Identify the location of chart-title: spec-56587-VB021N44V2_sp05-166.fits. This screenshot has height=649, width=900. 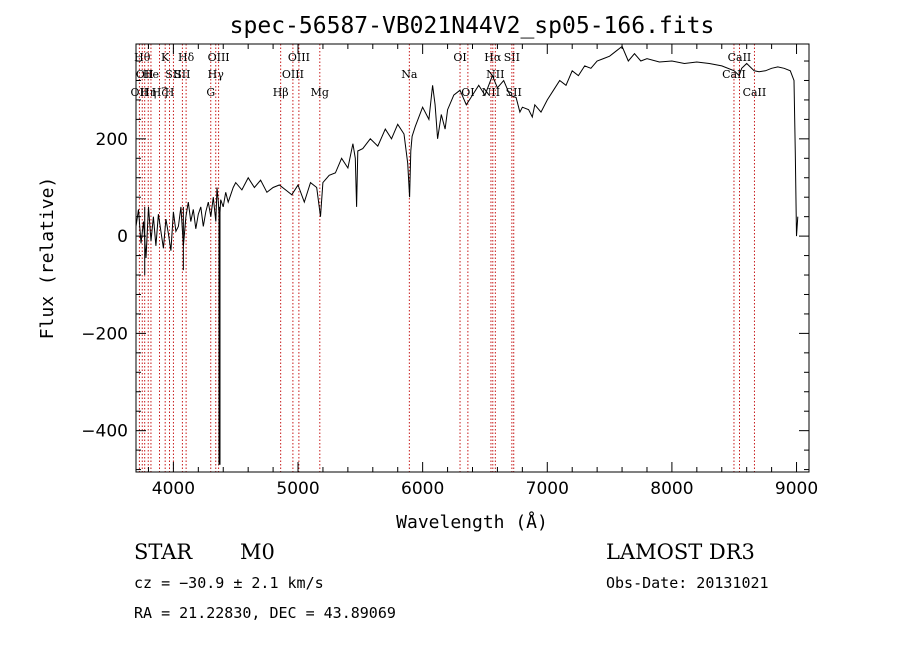
(472, 26).